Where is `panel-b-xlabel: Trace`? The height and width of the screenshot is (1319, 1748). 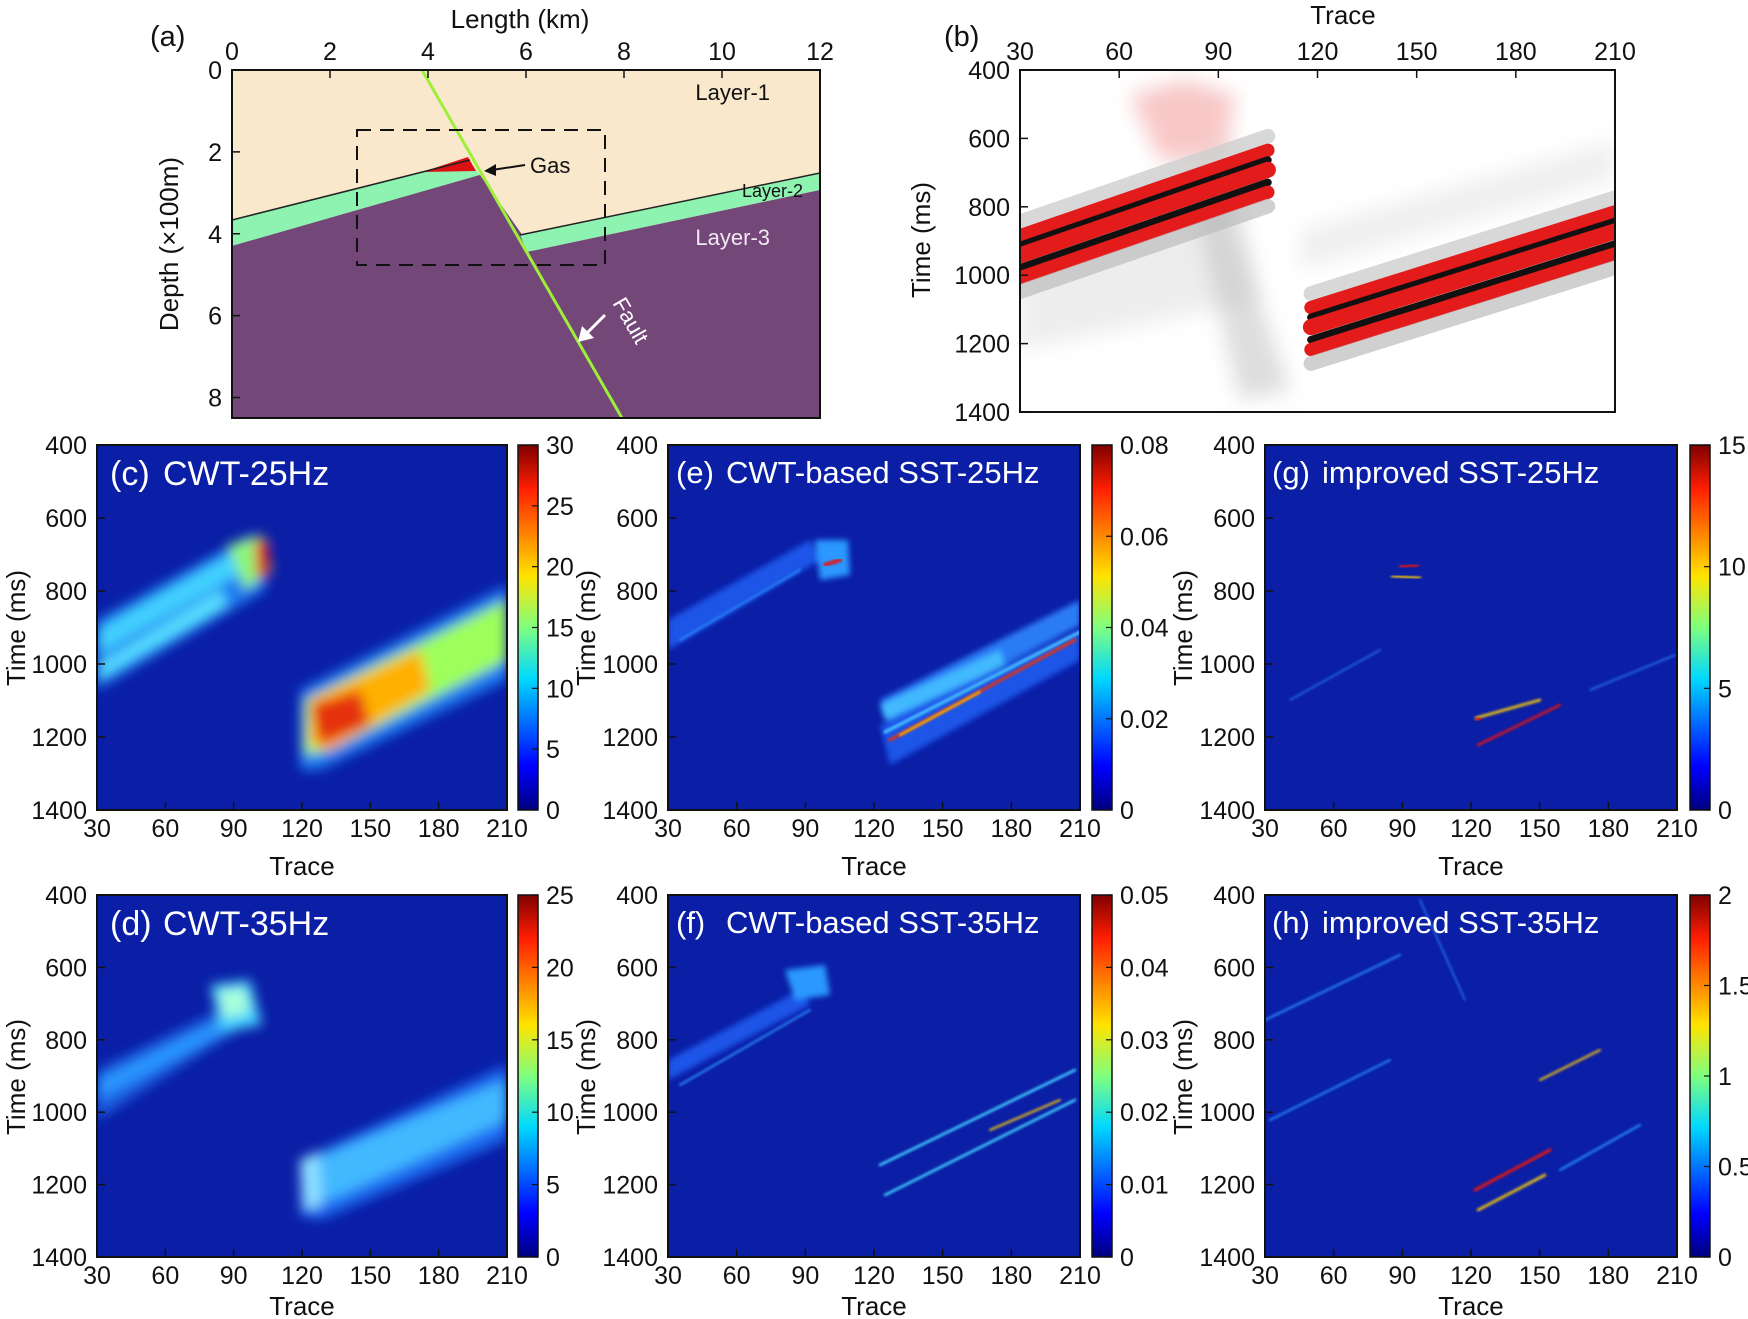
panel-b-xlabel: Trace is located at coordinates (1343, 15).